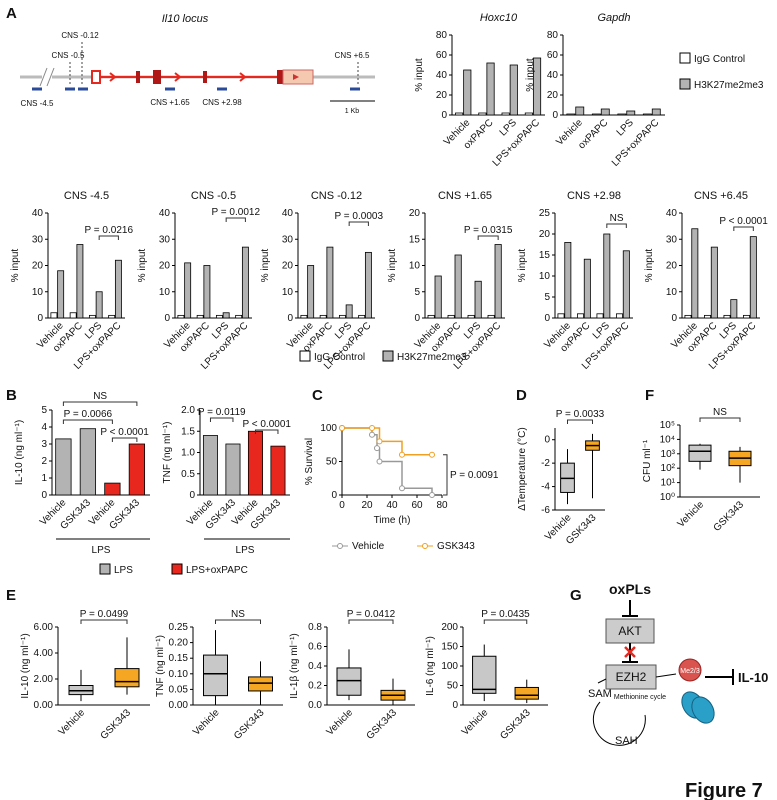 This screenshot has width=777, height=800. What do you see at coordinates (309, 461) in the screenshot?
I see `y-axis-label: % Survival` at bounding box center [309, 461].